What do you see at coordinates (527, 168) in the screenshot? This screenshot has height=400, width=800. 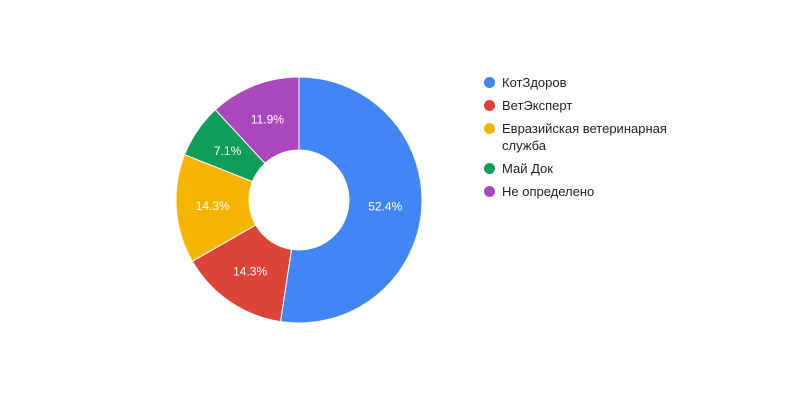 I see `legend-label-maydok: Май Док` at bounding box center [527, 168].